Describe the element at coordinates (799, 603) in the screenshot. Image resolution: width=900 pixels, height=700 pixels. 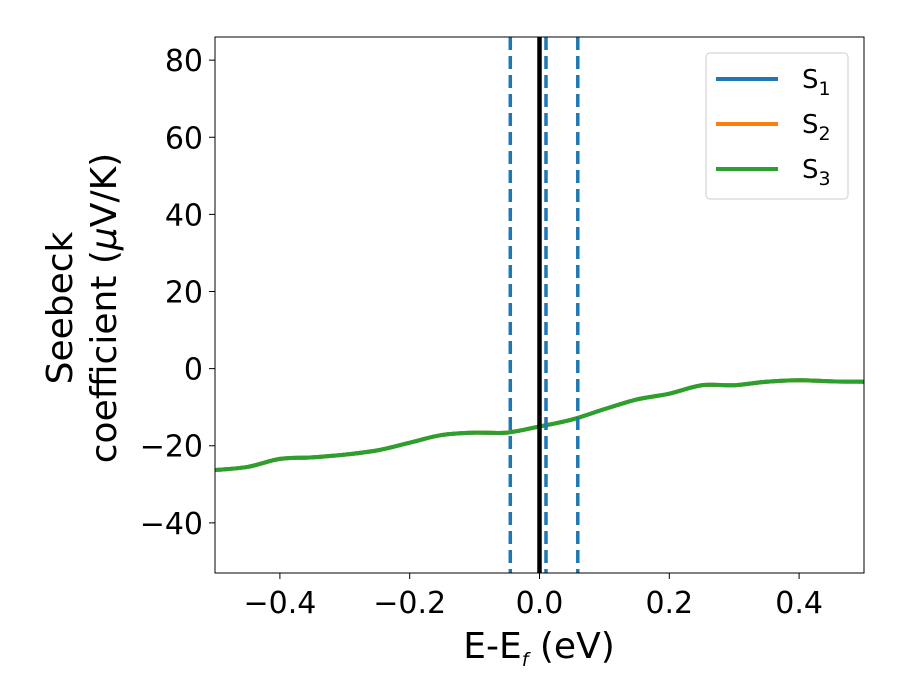
I see `x-tick-label: 0.4` at that location.